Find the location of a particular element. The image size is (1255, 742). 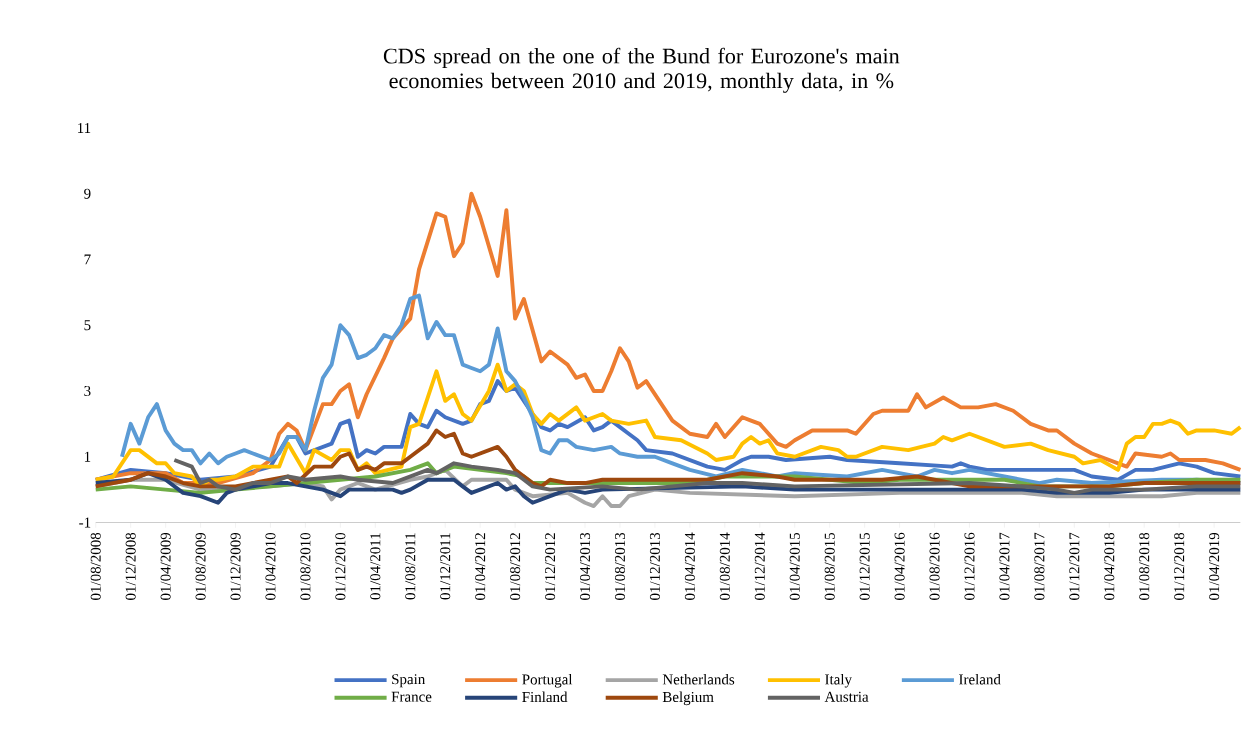

x-tick-label: 01/12/2010 is located at coordinates (340, 566).